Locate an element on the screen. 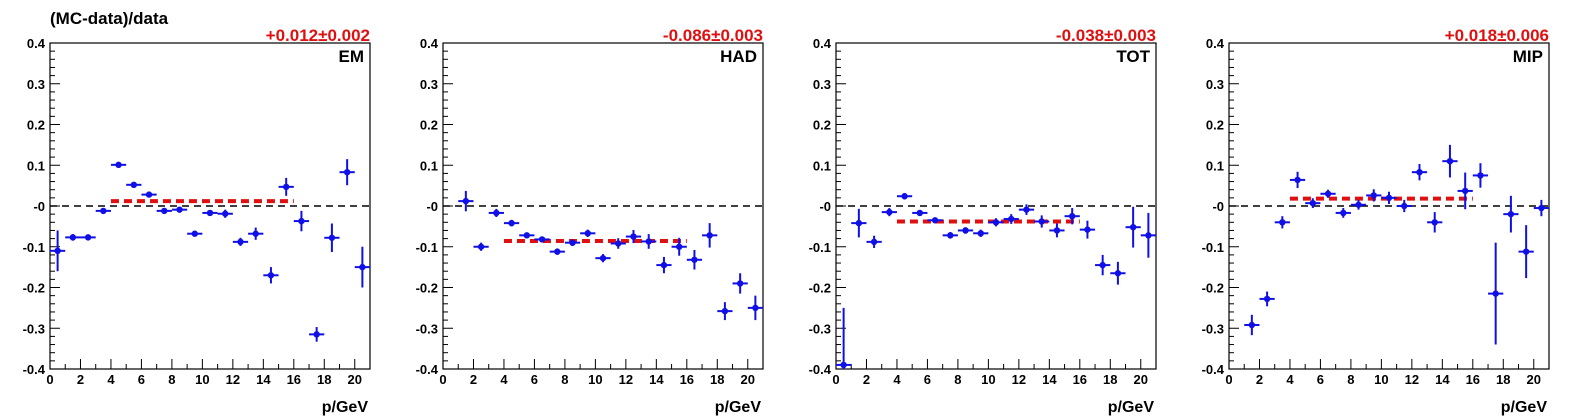  fit-result-label: +0.018±0.006 is located at coordinates (1497, 35).